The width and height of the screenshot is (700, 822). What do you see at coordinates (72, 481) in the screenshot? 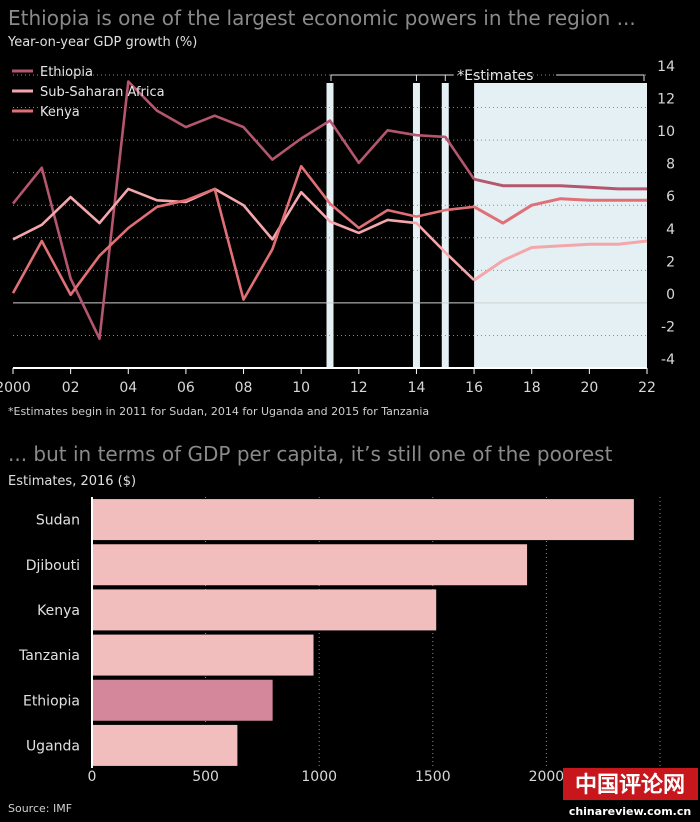
I see `bar-chart-subtitle: Estimates, 2016 ($)` at bounding box center [72, 481].